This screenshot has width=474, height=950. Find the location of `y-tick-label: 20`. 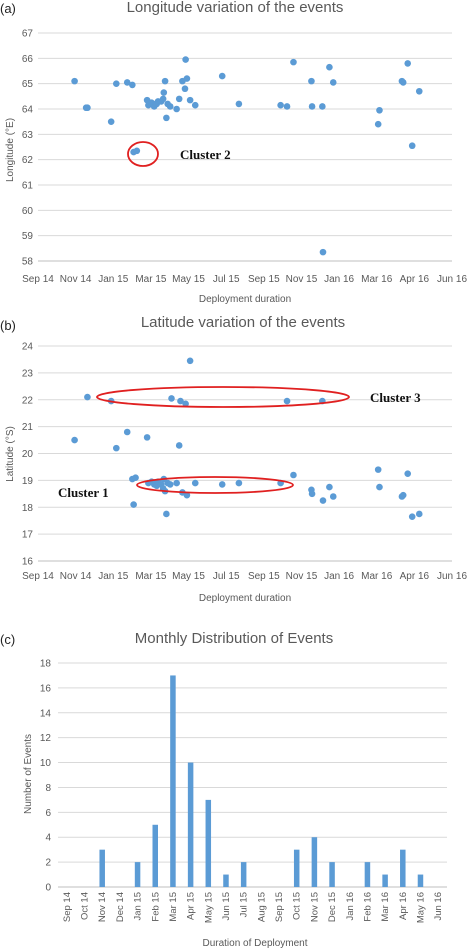

y-tick-label: 20 is located at coordinates (28, 454).